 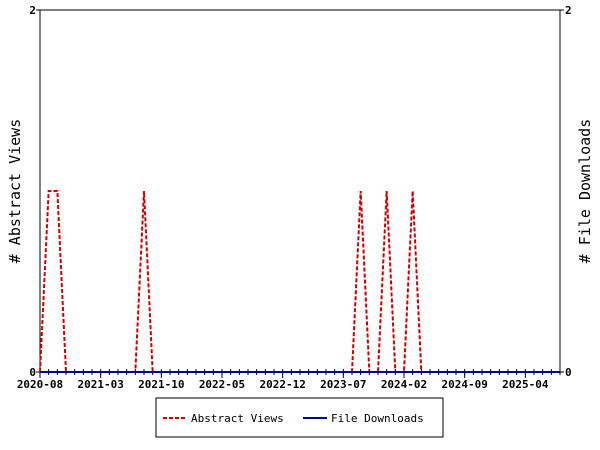 What do you see at coordinates (282, 384) in the screenshot?
I see `x-tick-label: 2022-12` at bounding box center [282, 384].